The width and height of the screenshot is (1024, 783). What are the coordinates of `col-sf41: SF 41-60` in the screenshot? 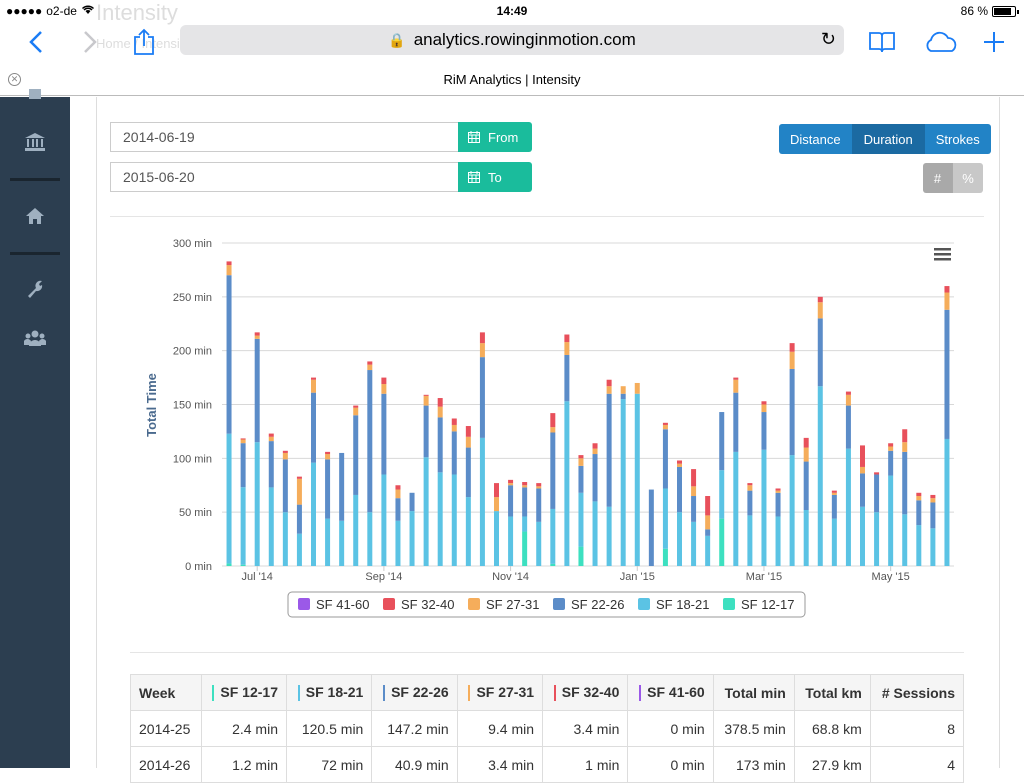 It's located at (670, 692).